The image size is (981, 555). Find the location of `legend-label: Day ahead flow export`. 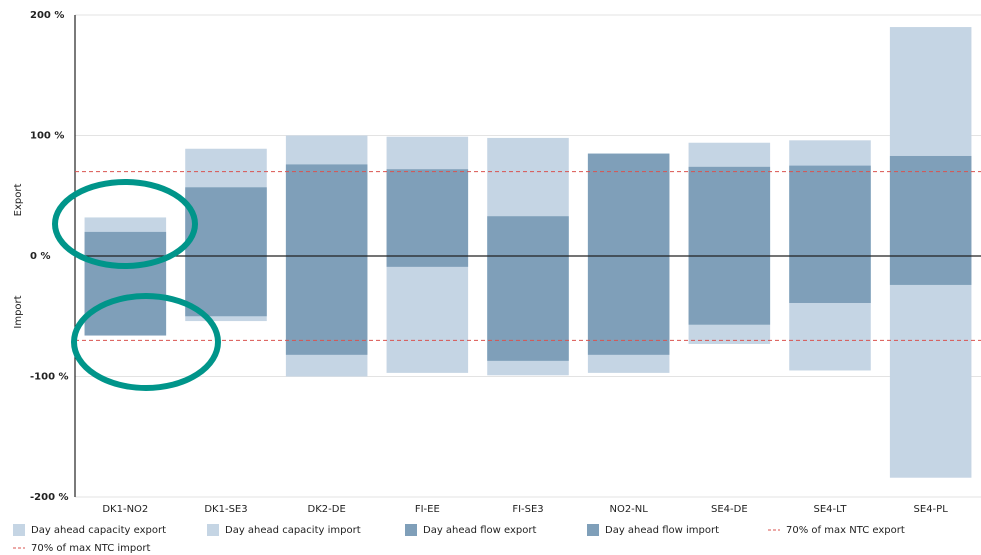

legend-label: Day ahead flow export is located at coordinates (479, 530).